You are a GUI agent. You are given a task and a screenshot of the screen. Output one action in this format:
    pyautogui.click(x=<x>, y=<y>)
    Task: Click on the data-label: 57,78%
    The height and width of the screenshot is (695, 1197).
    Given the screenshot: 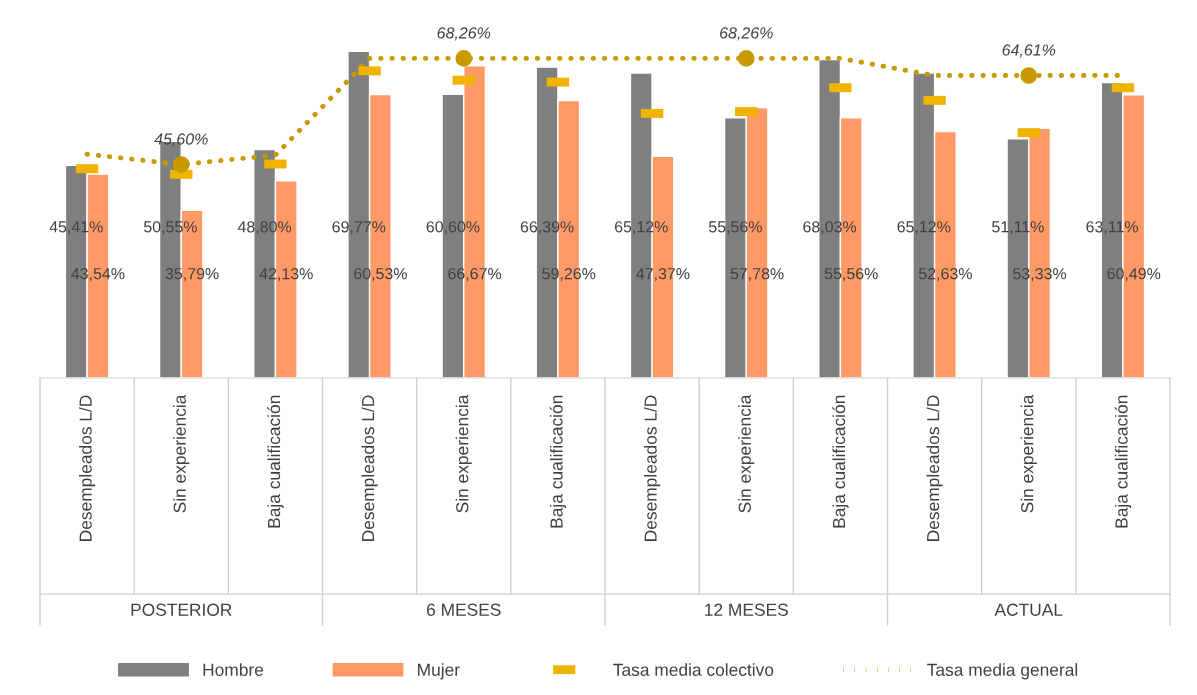 What is the action you would take?
    pyautogui.click(x=757, y=274)
    